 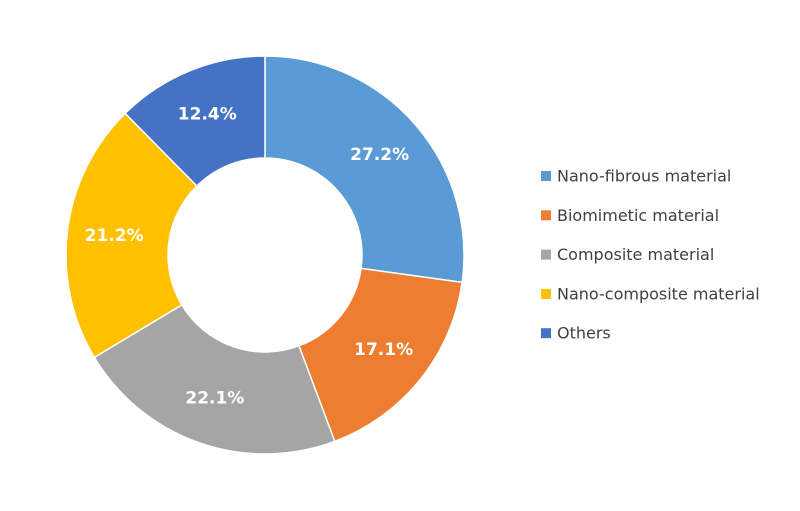 What do you see at coordinates (546, 333) in the screenshot?
I see `legend-swatch-others` at bounding box center [546, 333].